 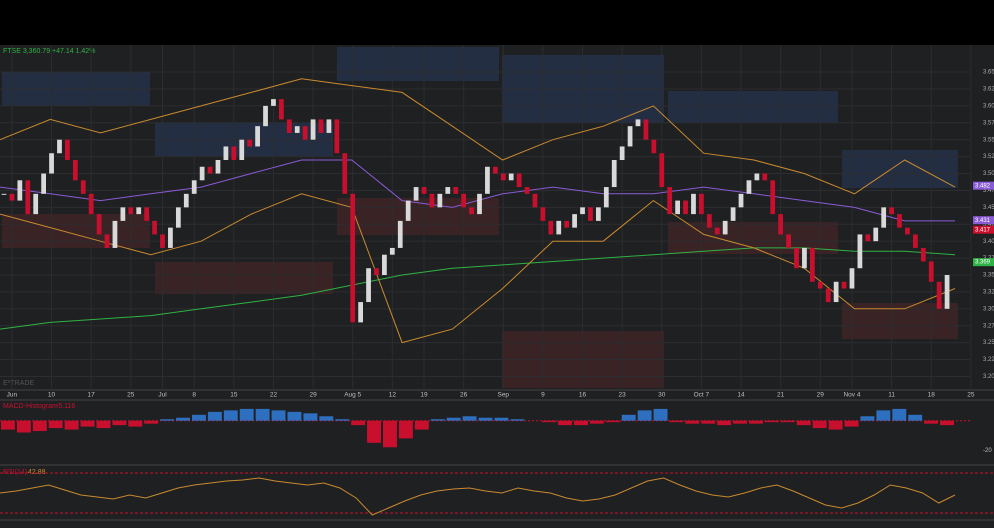 I want to click on price-badge-label: 3.431, so click(x=983, y=221).